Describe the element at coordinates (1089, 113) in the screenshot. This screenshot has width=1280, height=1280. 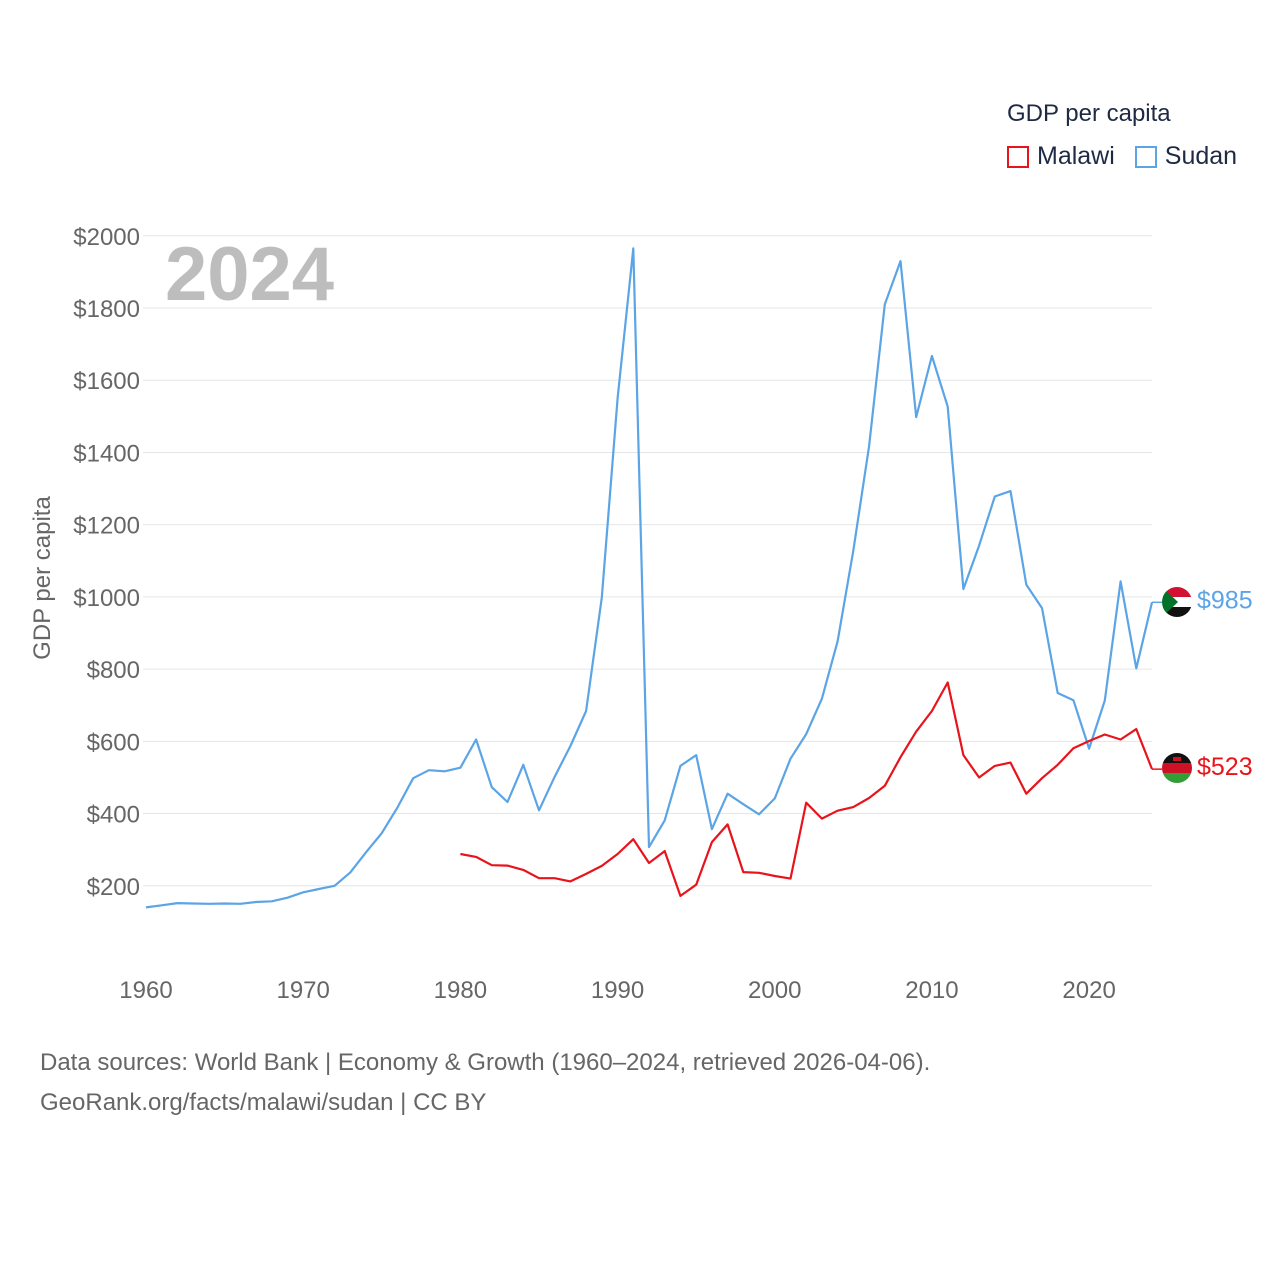
I see `legend-title: GDP per capita` at that location.